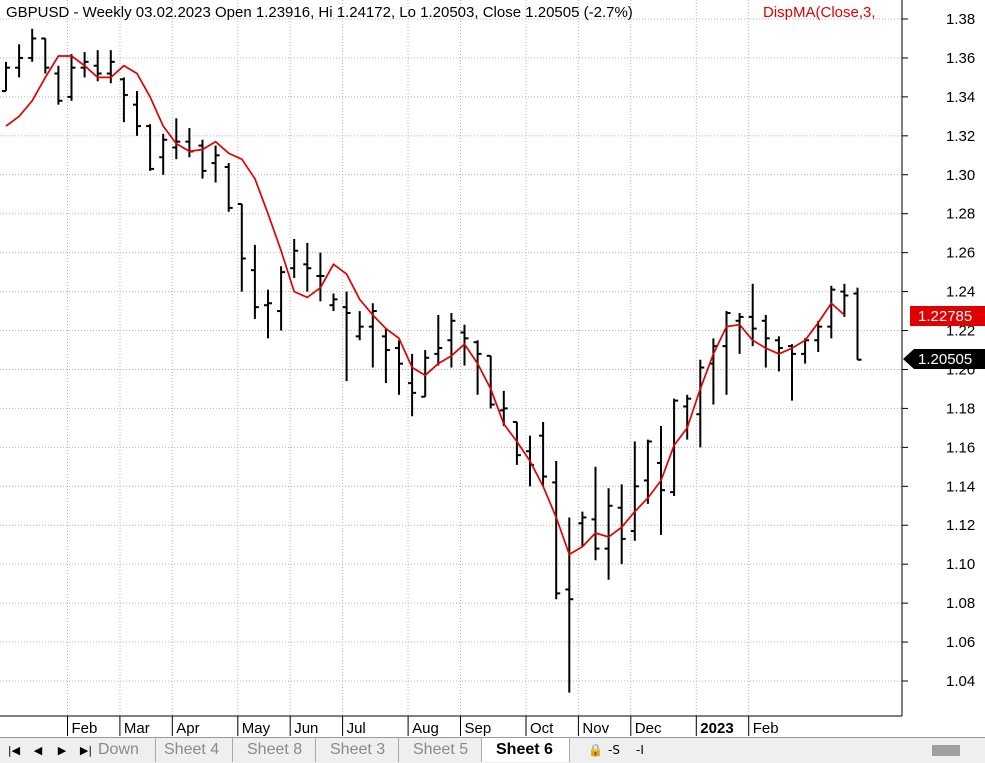  Describe the element at coordinates (614, 750) in the screenshot. I see `sync-s-button: -S` at that location.